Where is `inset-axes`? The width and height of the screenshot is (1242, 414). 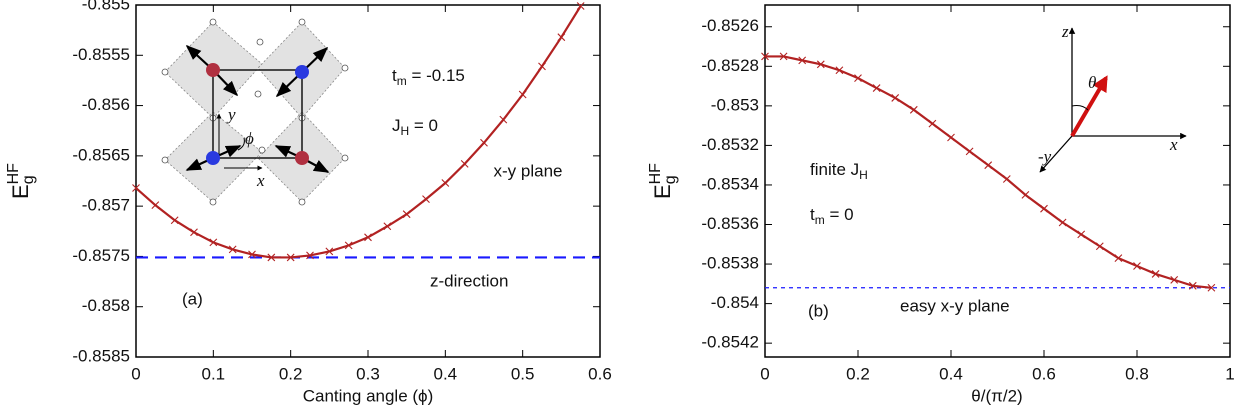 inset-axes is located at coordinates (1113, 100).